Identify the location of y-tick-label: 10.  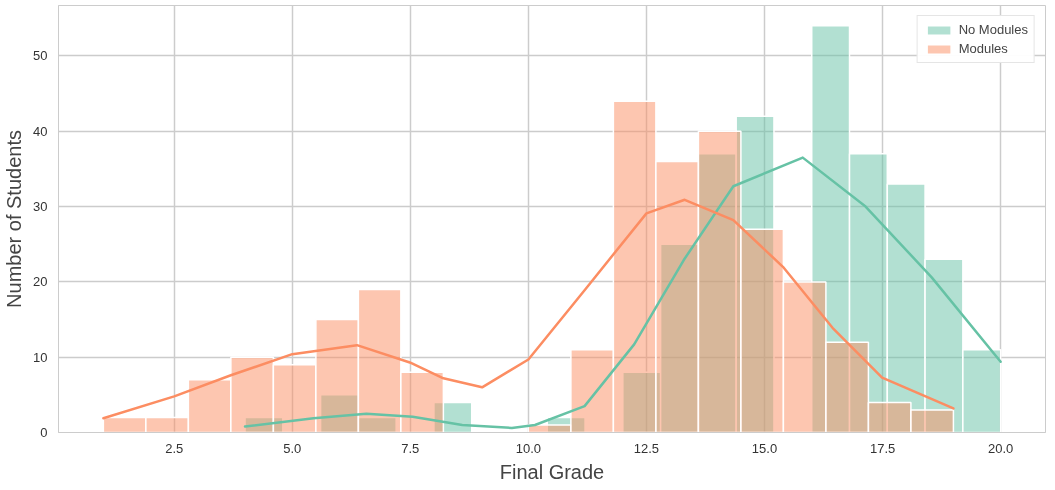
(40, 357).